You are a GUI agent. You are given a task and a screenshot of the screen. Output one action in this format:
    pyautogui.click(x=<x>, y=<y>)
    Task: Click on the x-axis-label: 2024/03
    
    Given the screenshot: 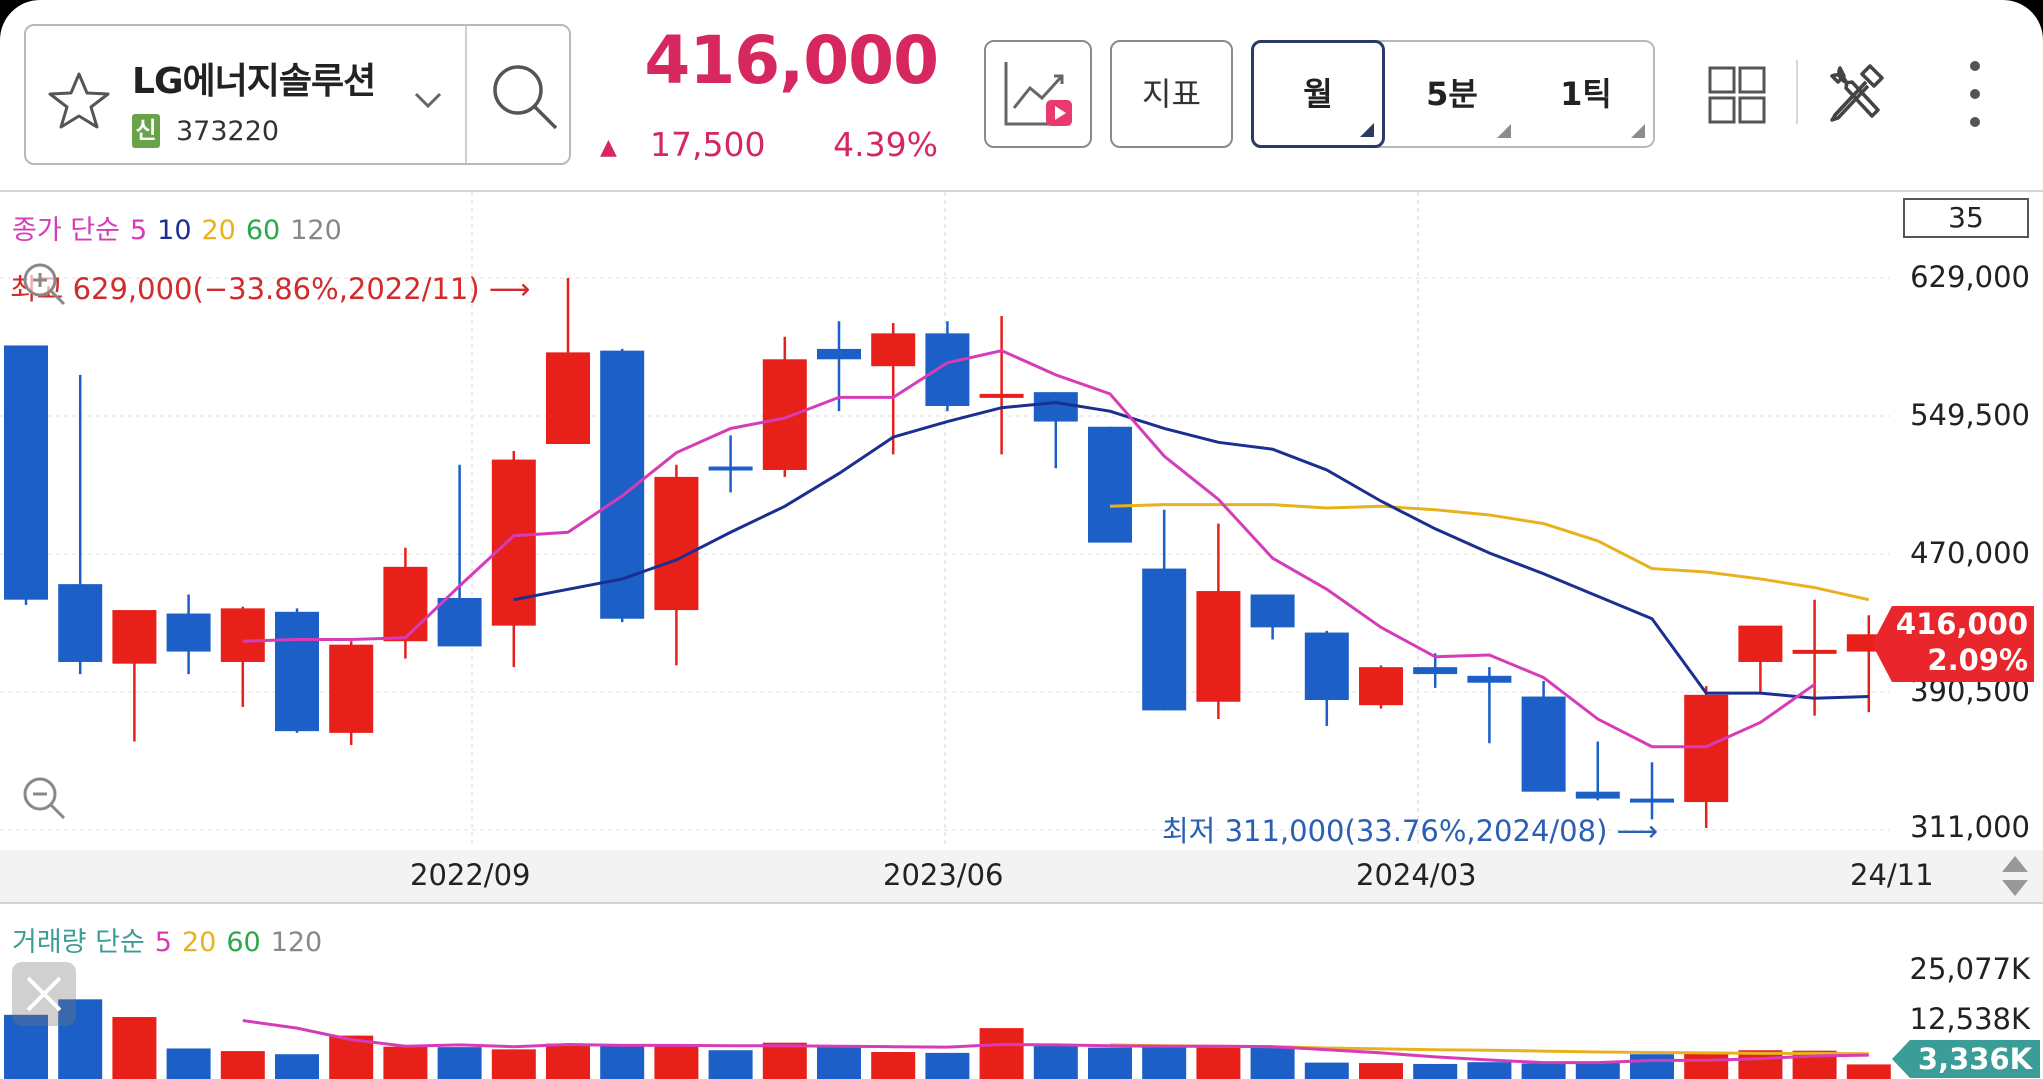 What is the action you would take?
    pyautogui.click(x=1416, y=875)
    